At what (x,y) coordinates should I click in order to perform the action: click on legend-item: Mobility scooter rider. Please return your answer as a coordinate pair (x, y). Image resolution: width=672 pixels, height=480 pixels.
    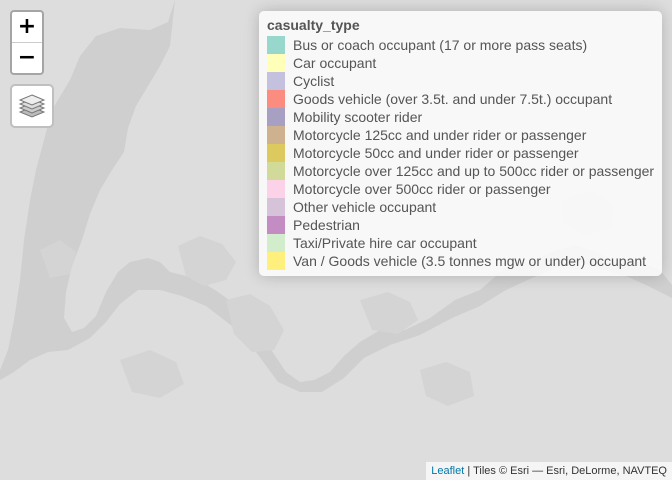
    Looking at the image, I should click on (460, 117).